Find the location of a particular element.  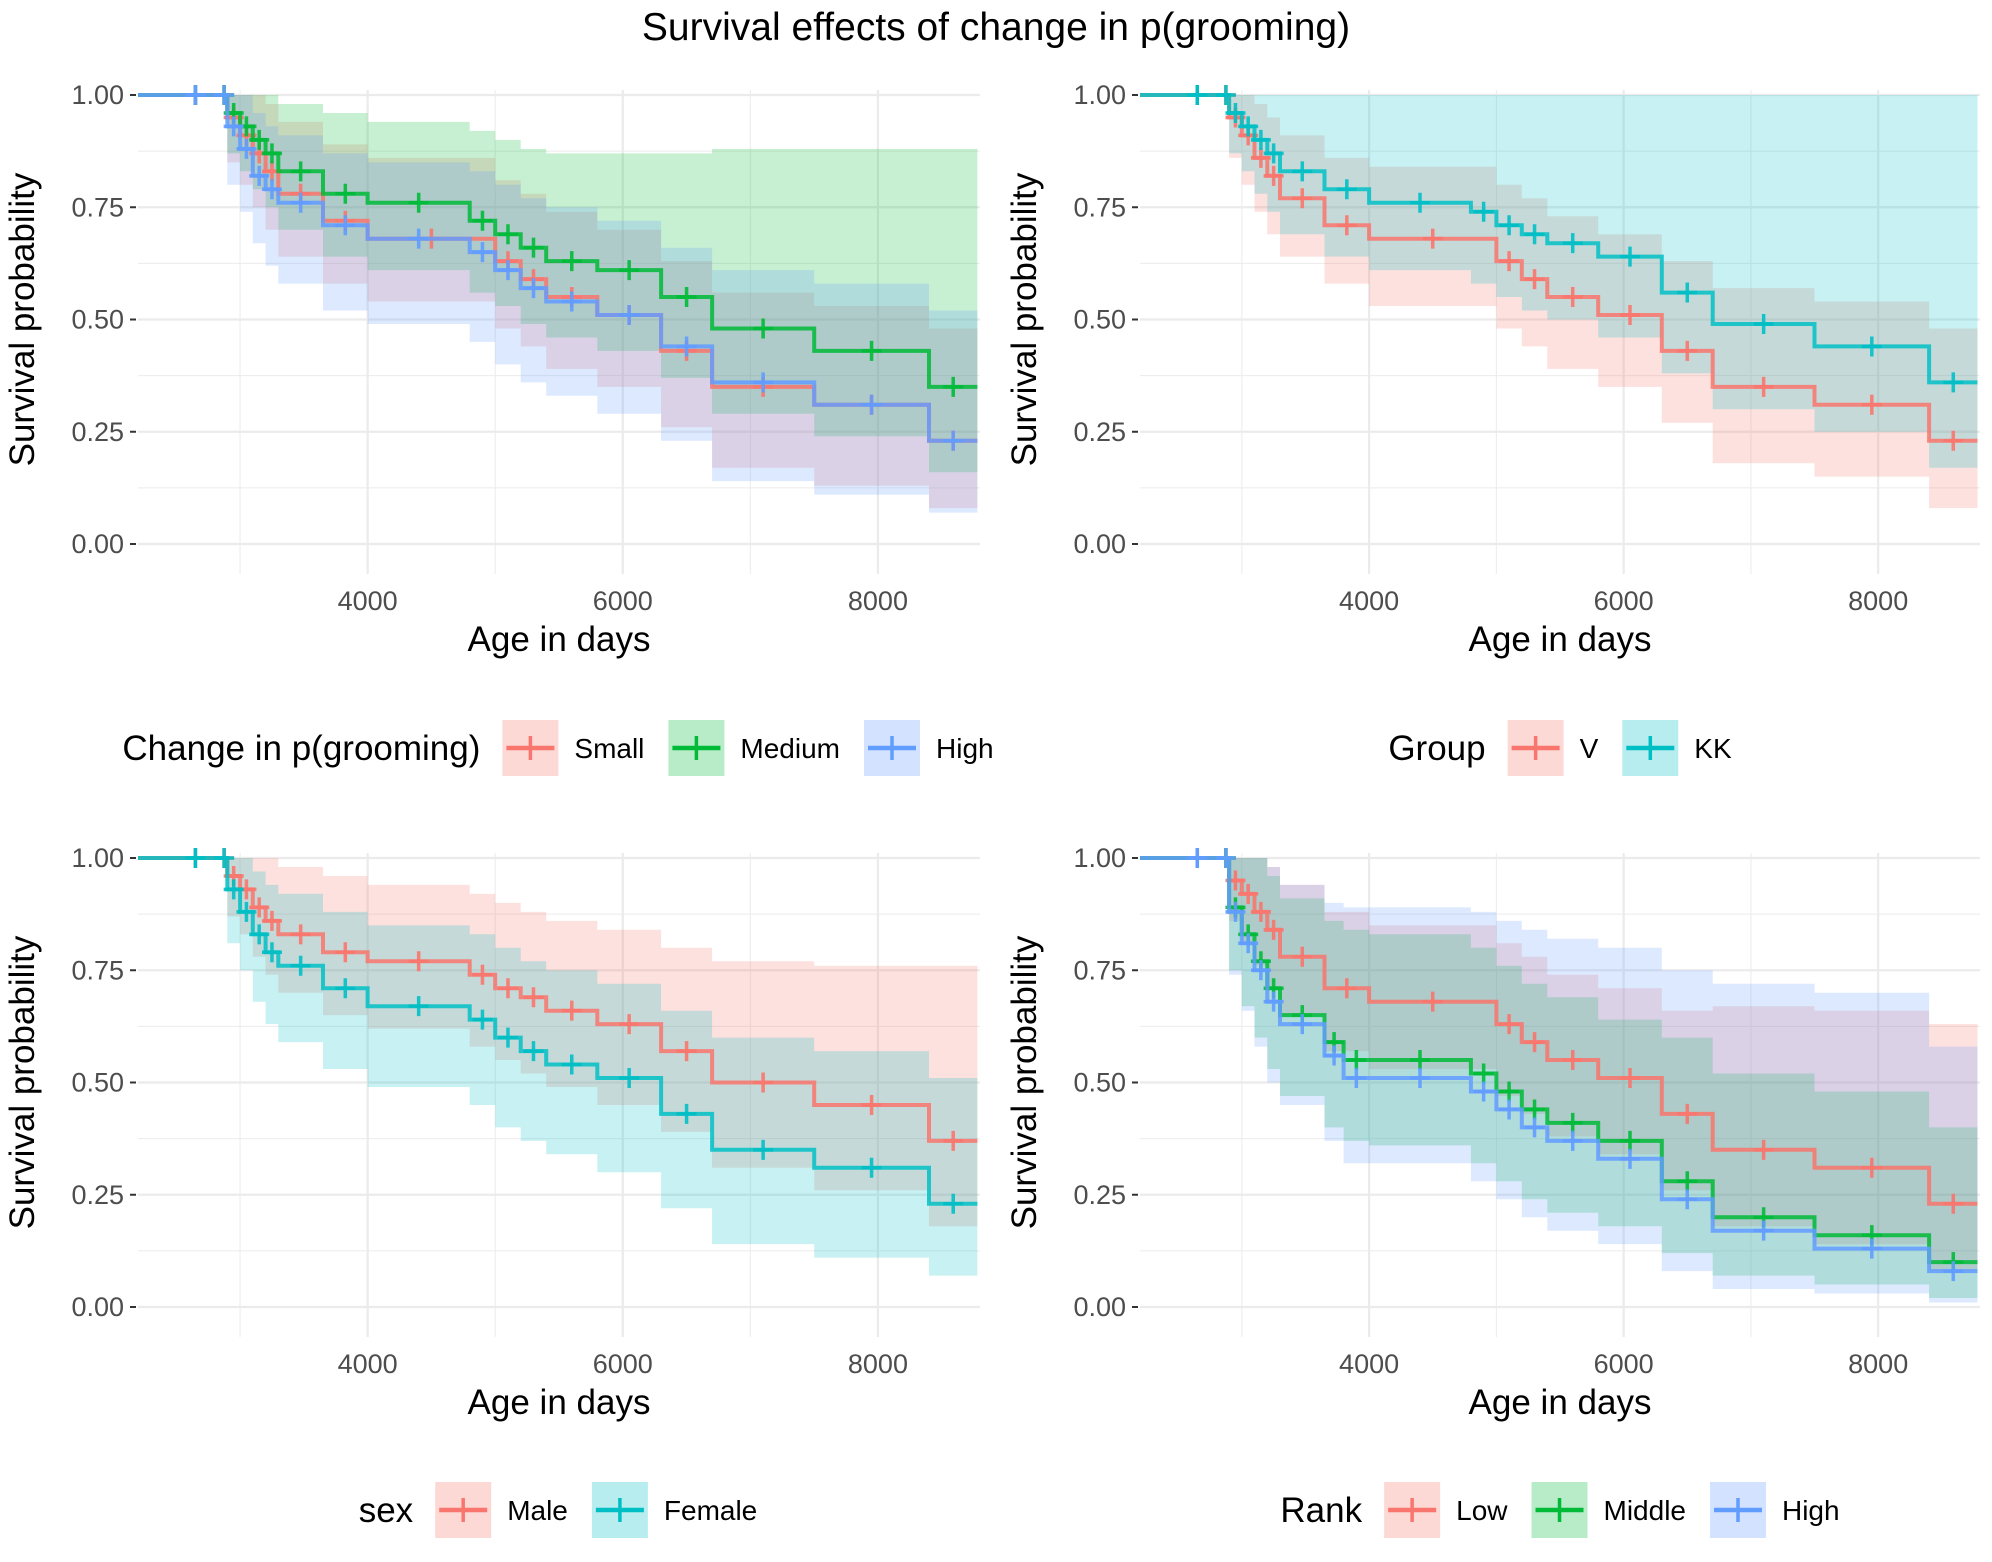

legend-label-high: High is located at coordinates (965, 748).